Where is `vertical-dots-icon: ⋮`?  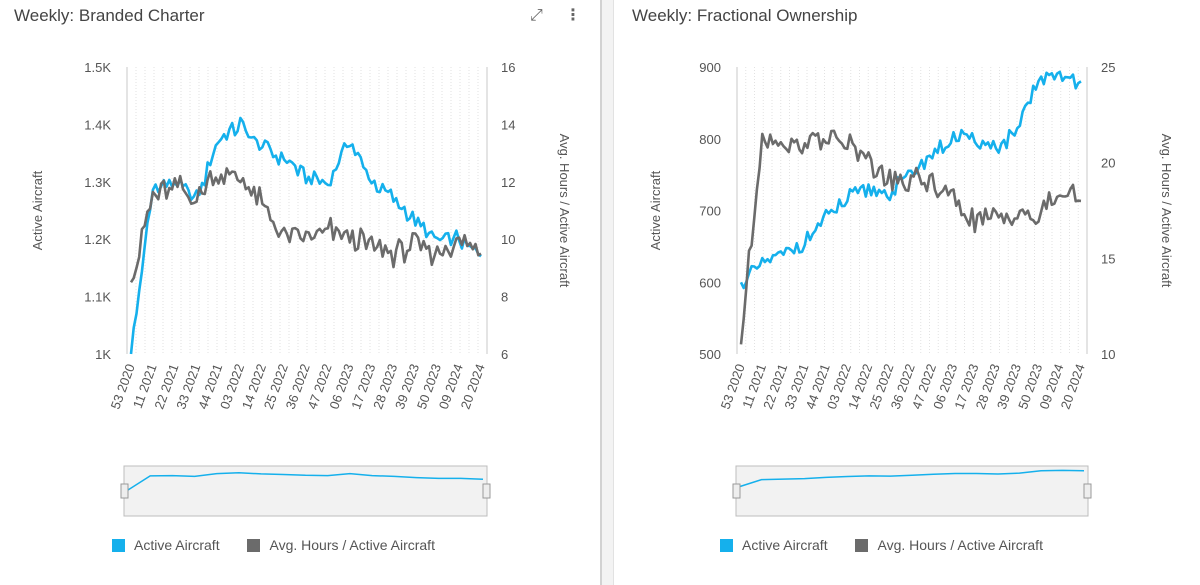 vertical-dots-icon: ⋮ is located at coordinates (573, 15).